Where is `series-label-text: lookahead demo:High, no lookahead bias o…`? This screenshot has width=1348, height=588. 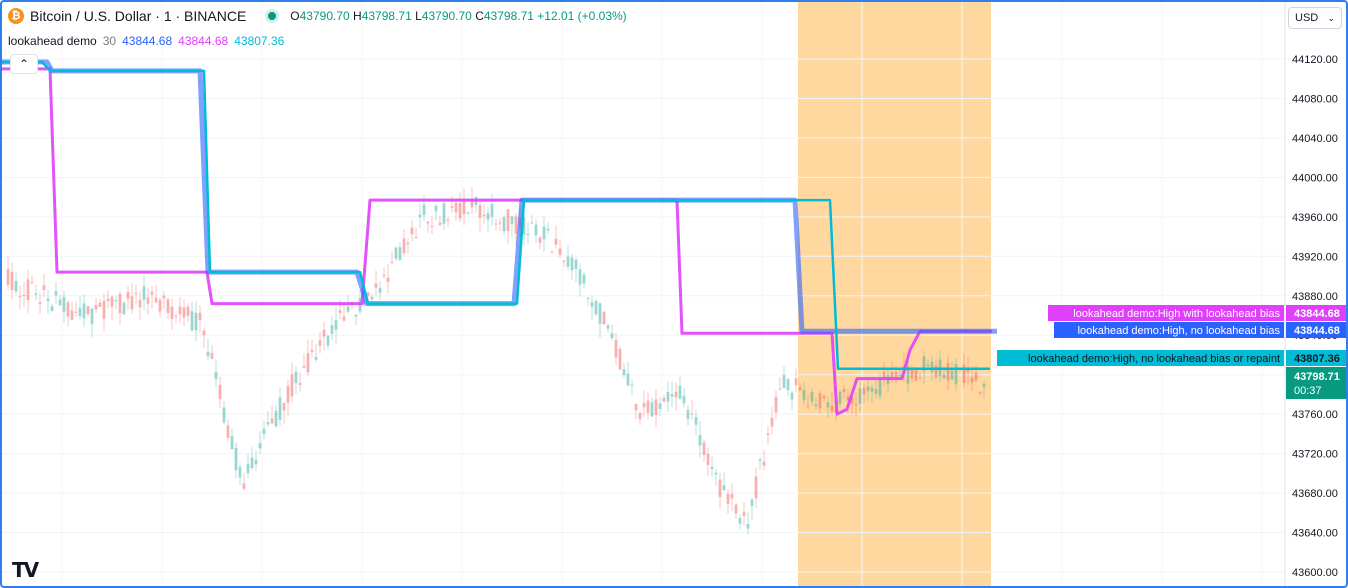 series-label-text: lookahead demo:High, no lookahead bias o… is located at coordinates (1154, 359).